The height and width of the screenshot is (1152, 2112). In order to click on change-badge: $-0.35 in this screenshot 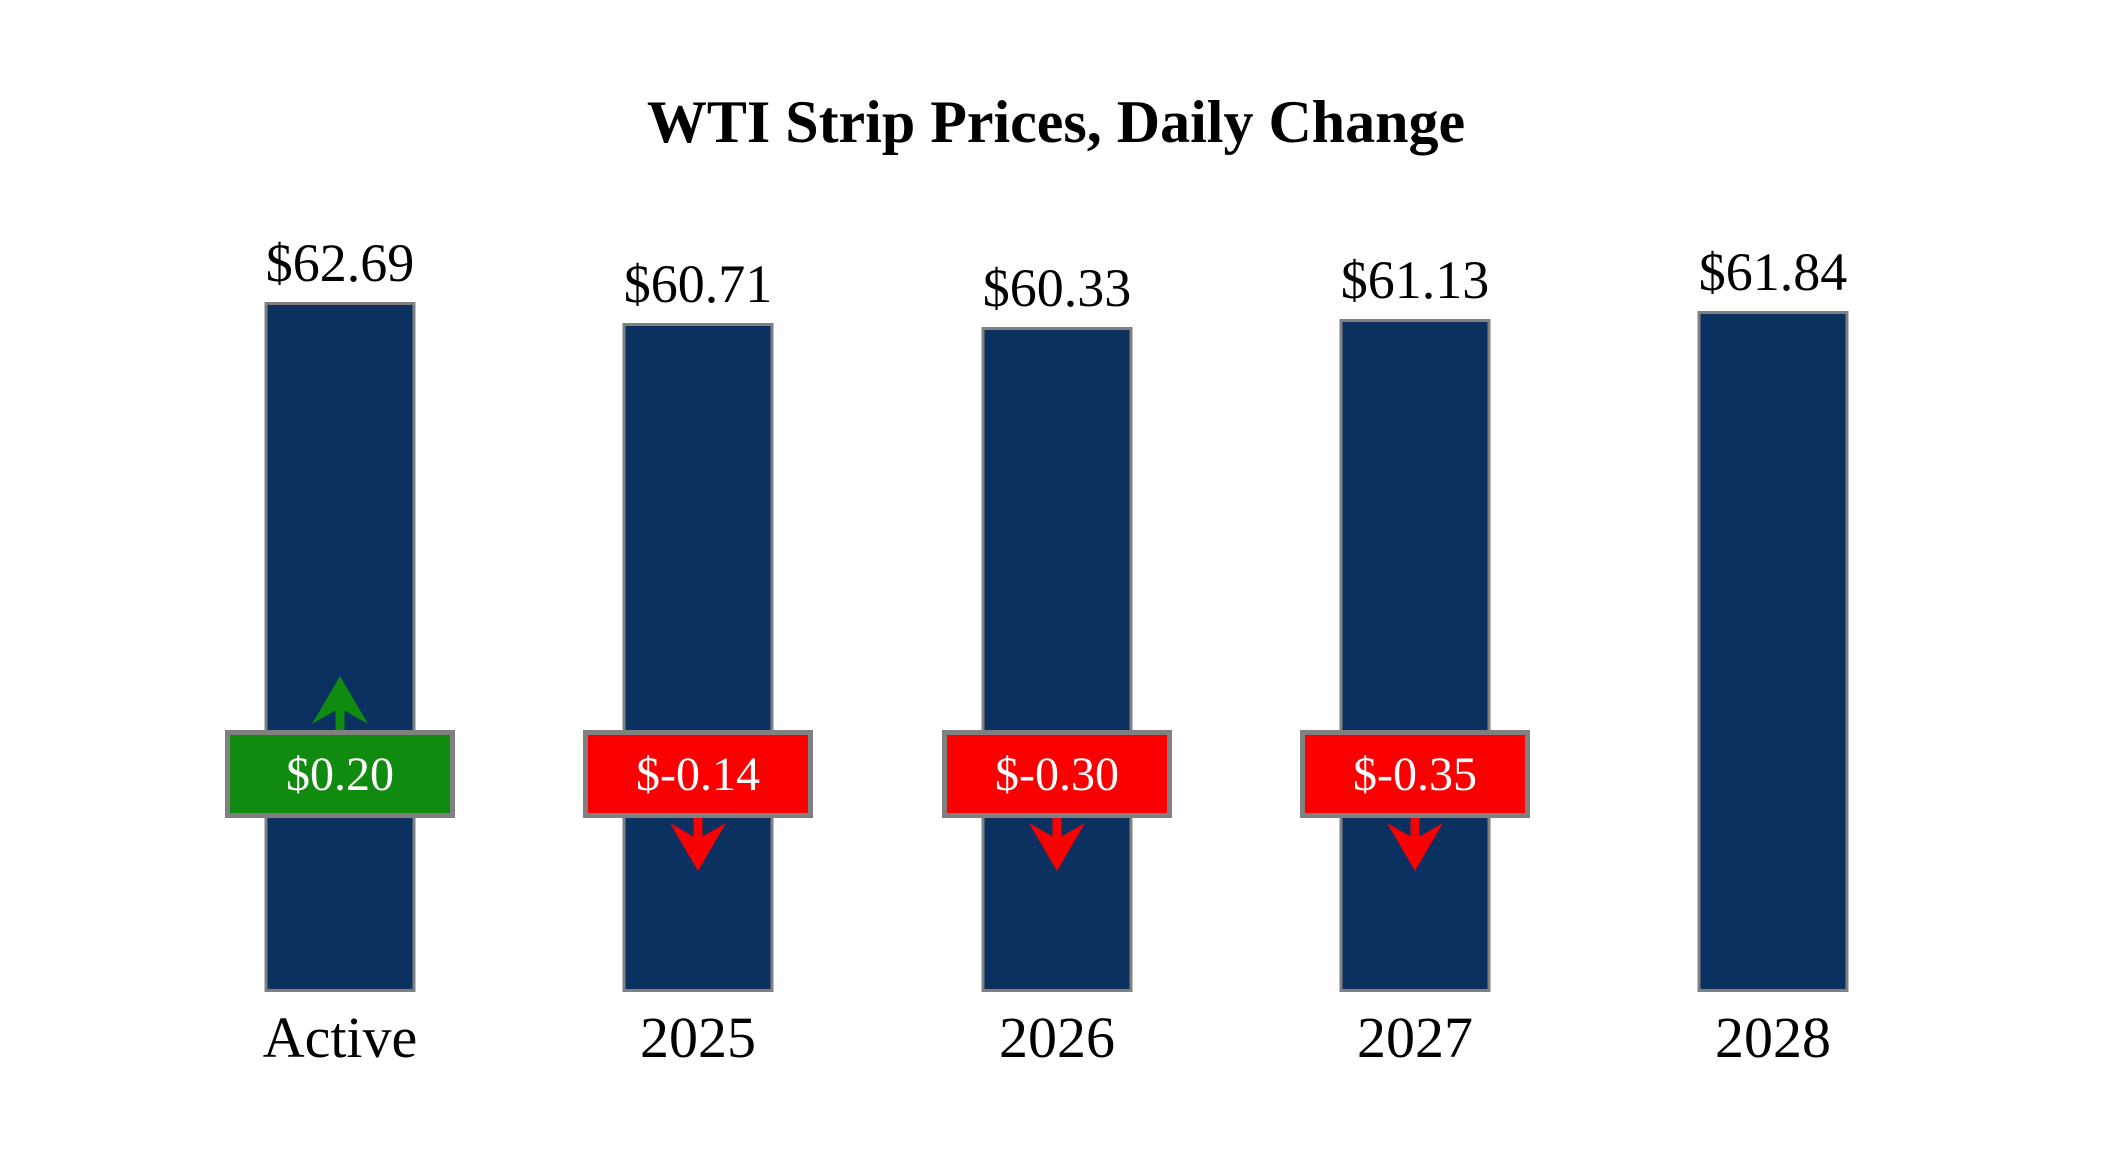, I will do `click(1415, 774)`.